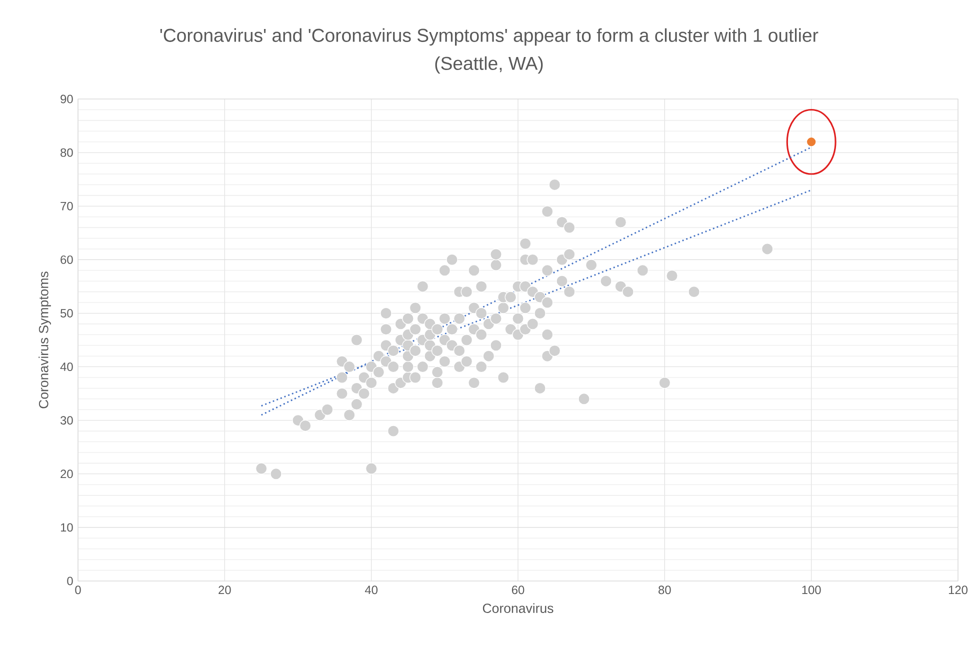  What do you see at coordinates (371, 590) in the screenshot?
I see `x-tick-label: 40` at bounding box center [371, 590].